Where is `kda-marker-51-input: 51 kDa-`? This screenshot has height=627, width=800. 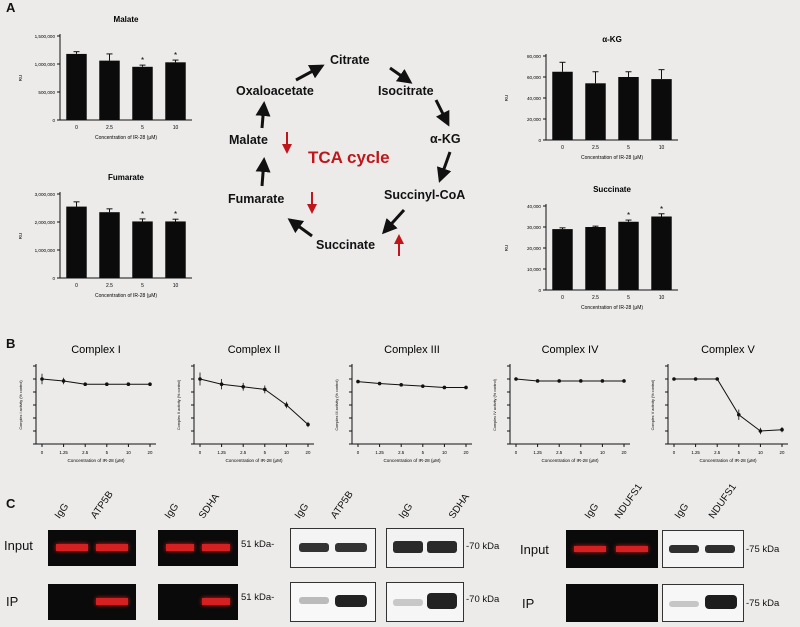
kda-marker-51-input: 51 kDa- is located at coordinates (258, 544).